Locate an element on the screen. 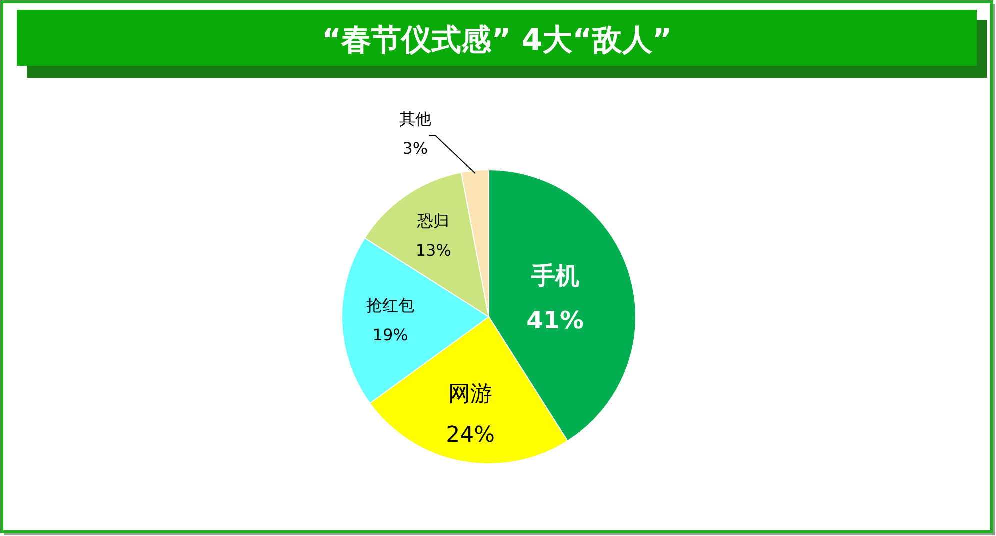 Image resolution: width=996 pixels, height=536 pixels. title: “春节仪式感” 4大“敌人” is located at coordinates (497, 40).